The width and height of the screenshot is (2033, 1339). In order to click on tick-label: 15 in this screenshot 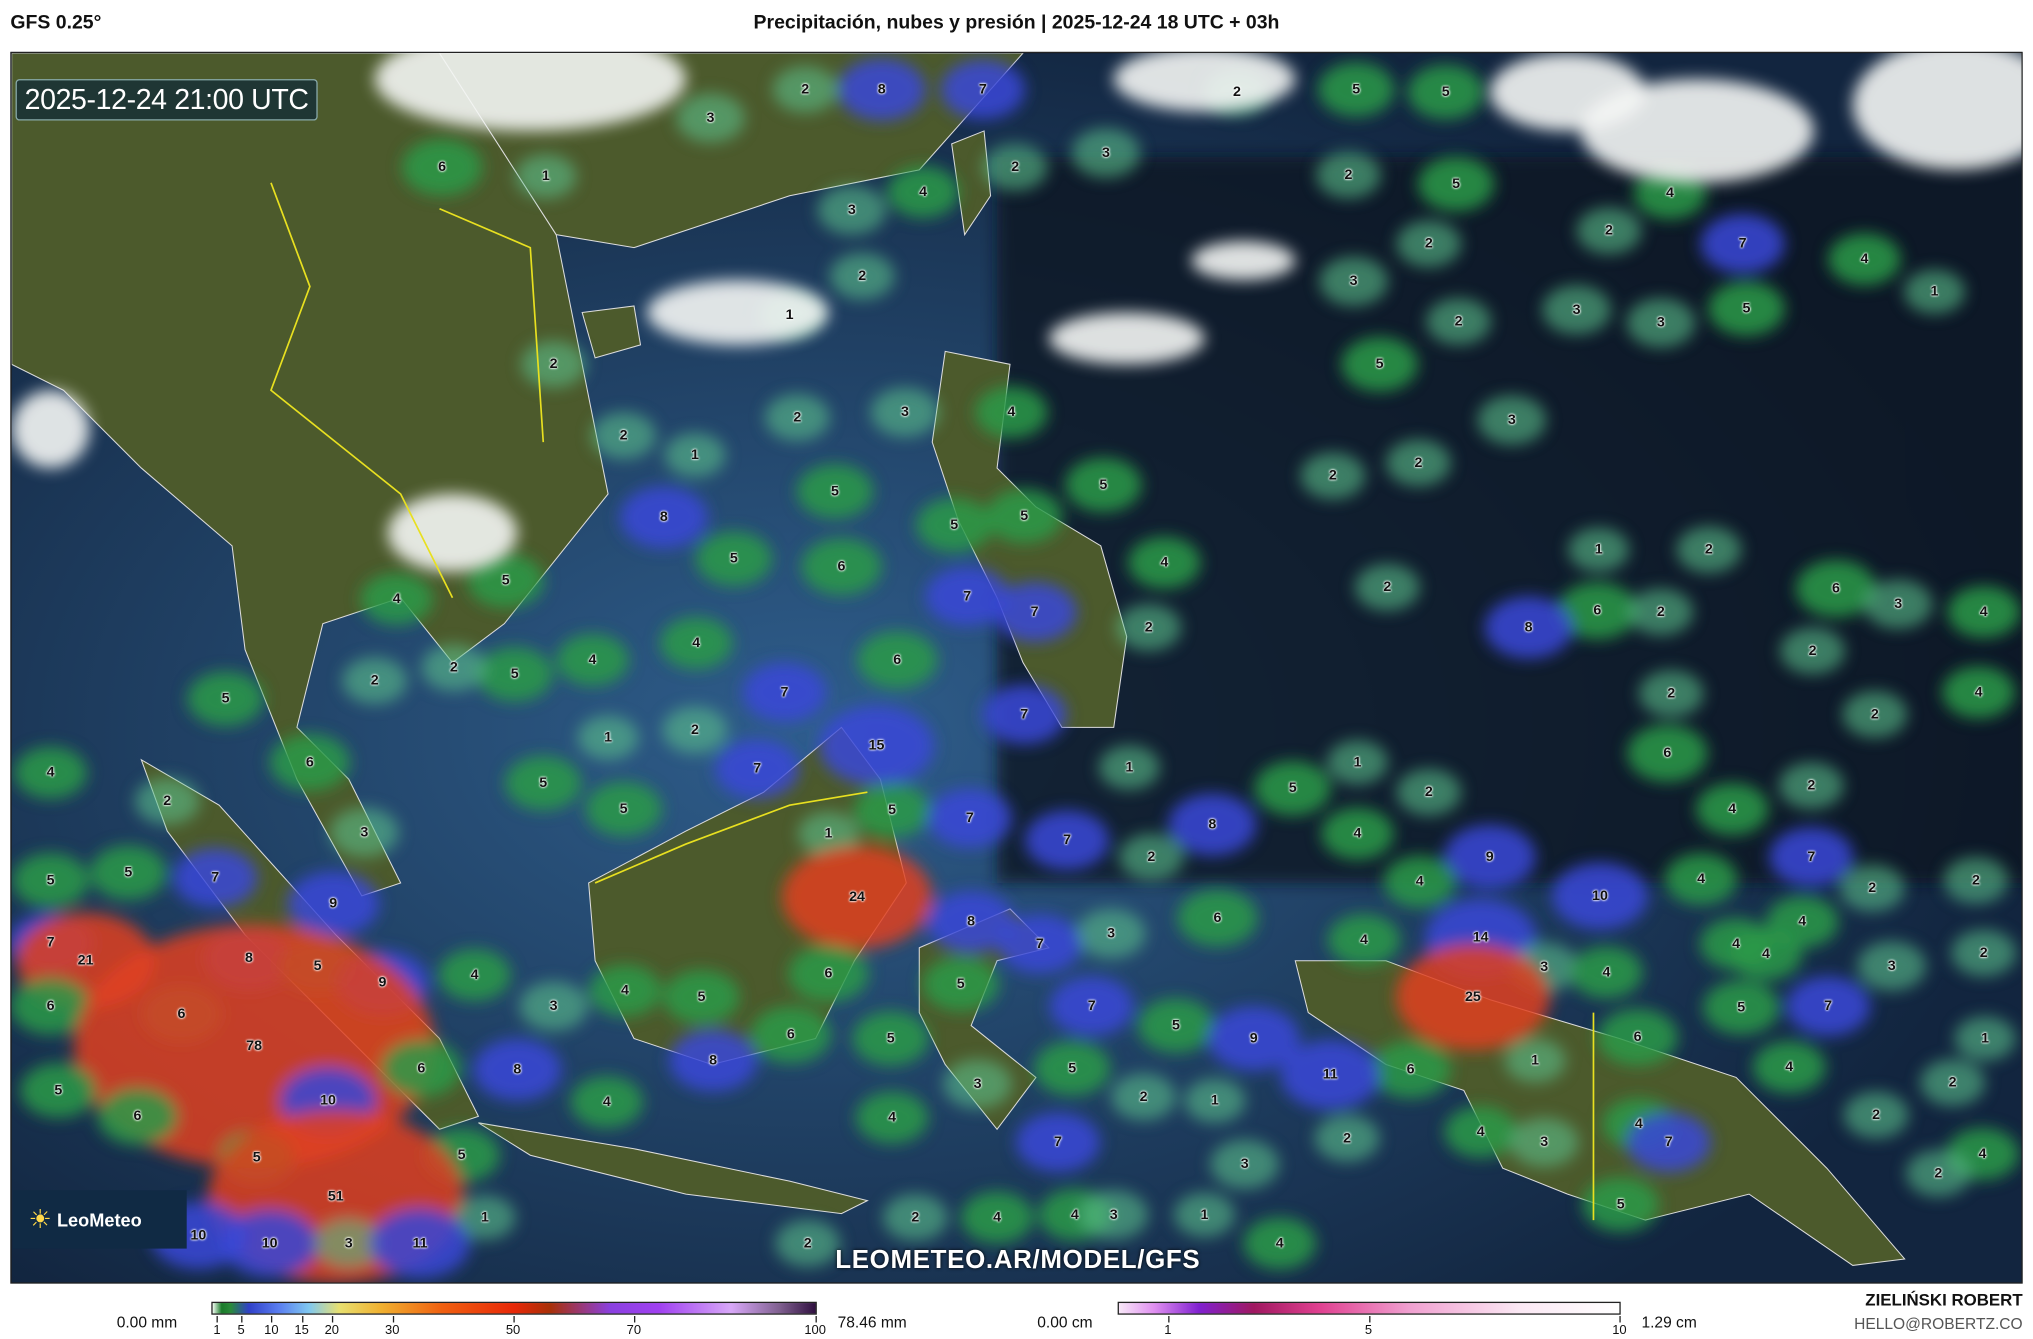, I will do `click(301, 1331)`.